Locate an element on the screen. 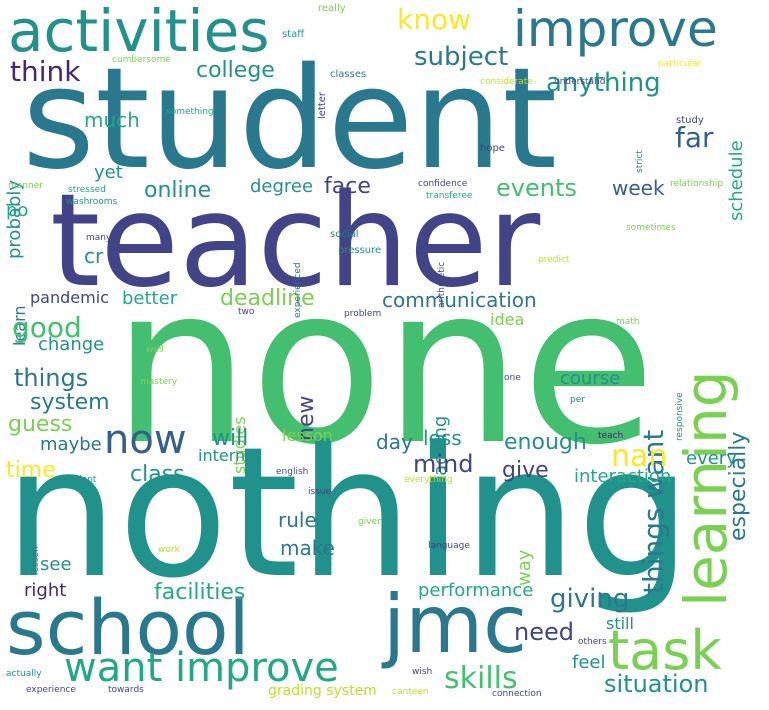 Image resolution: width=769 pixels, height=710 pixels. word-week: week is located at coordinates (638, 188).